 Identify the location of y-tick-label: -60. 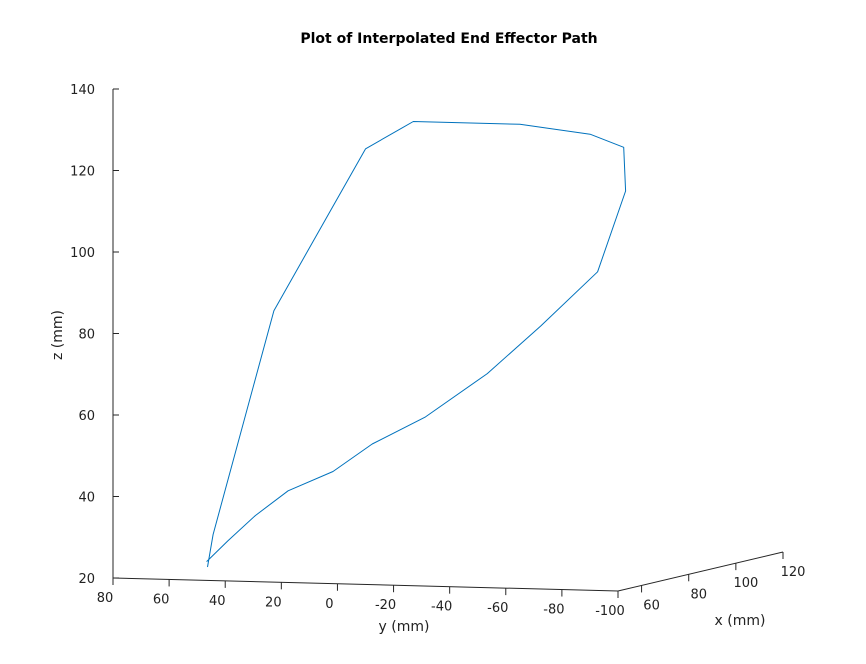
(497, 608).